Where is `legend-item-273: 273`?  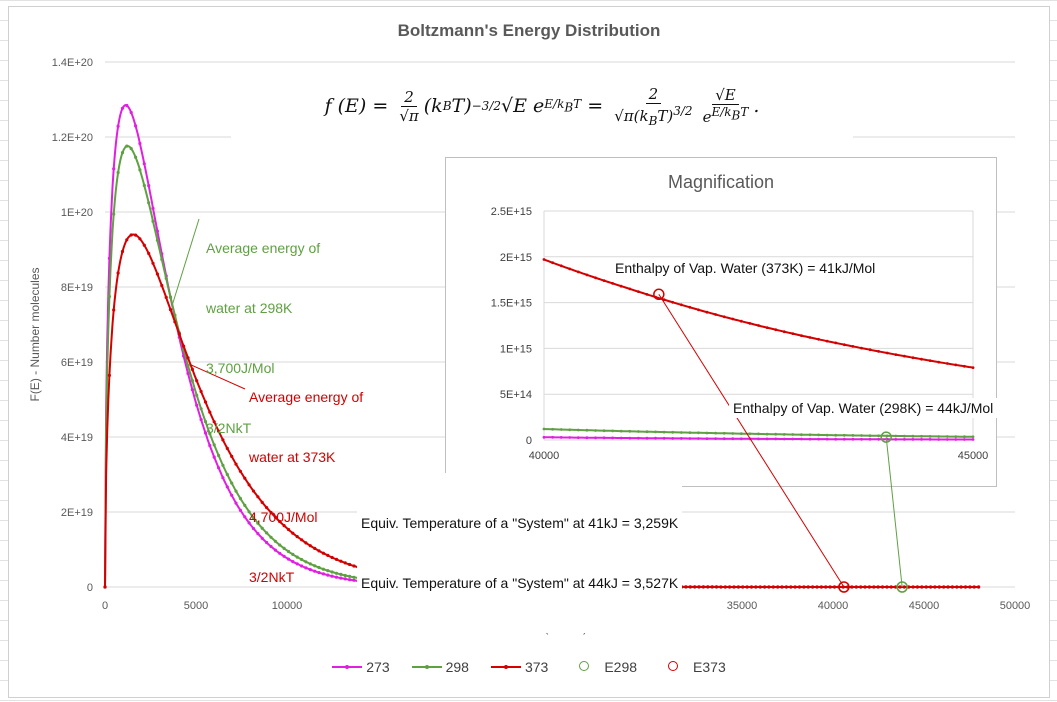 legend-item-273: 273 is located at coordinates (361, 667).